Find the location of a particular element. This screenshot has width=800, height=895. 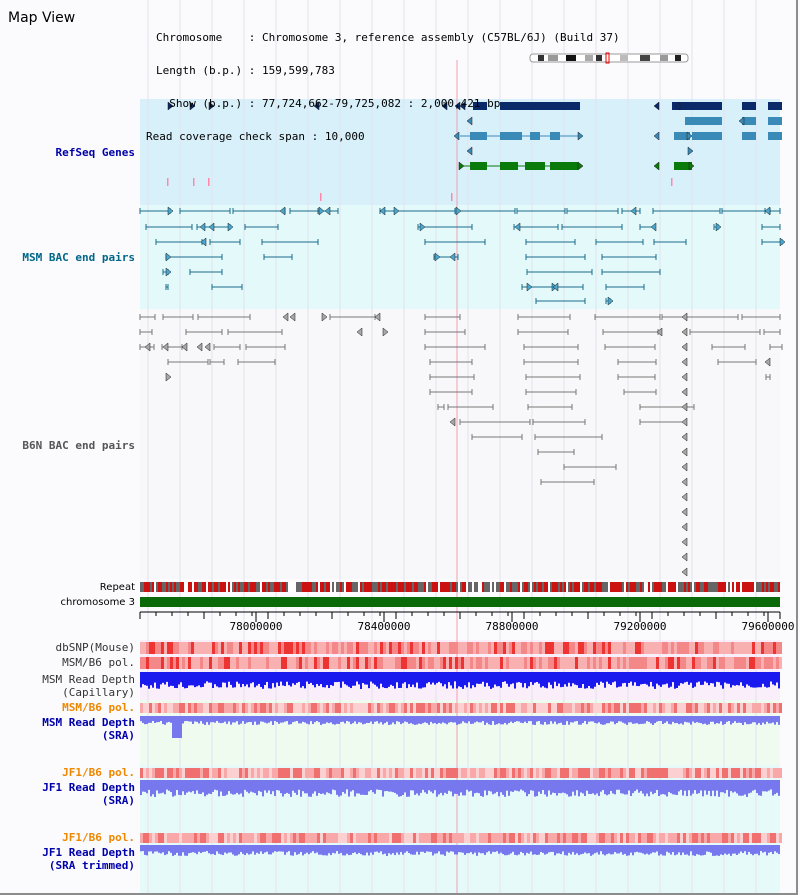

track-label-refseq: RefSeq Genes is located at coordinates (95, 152).